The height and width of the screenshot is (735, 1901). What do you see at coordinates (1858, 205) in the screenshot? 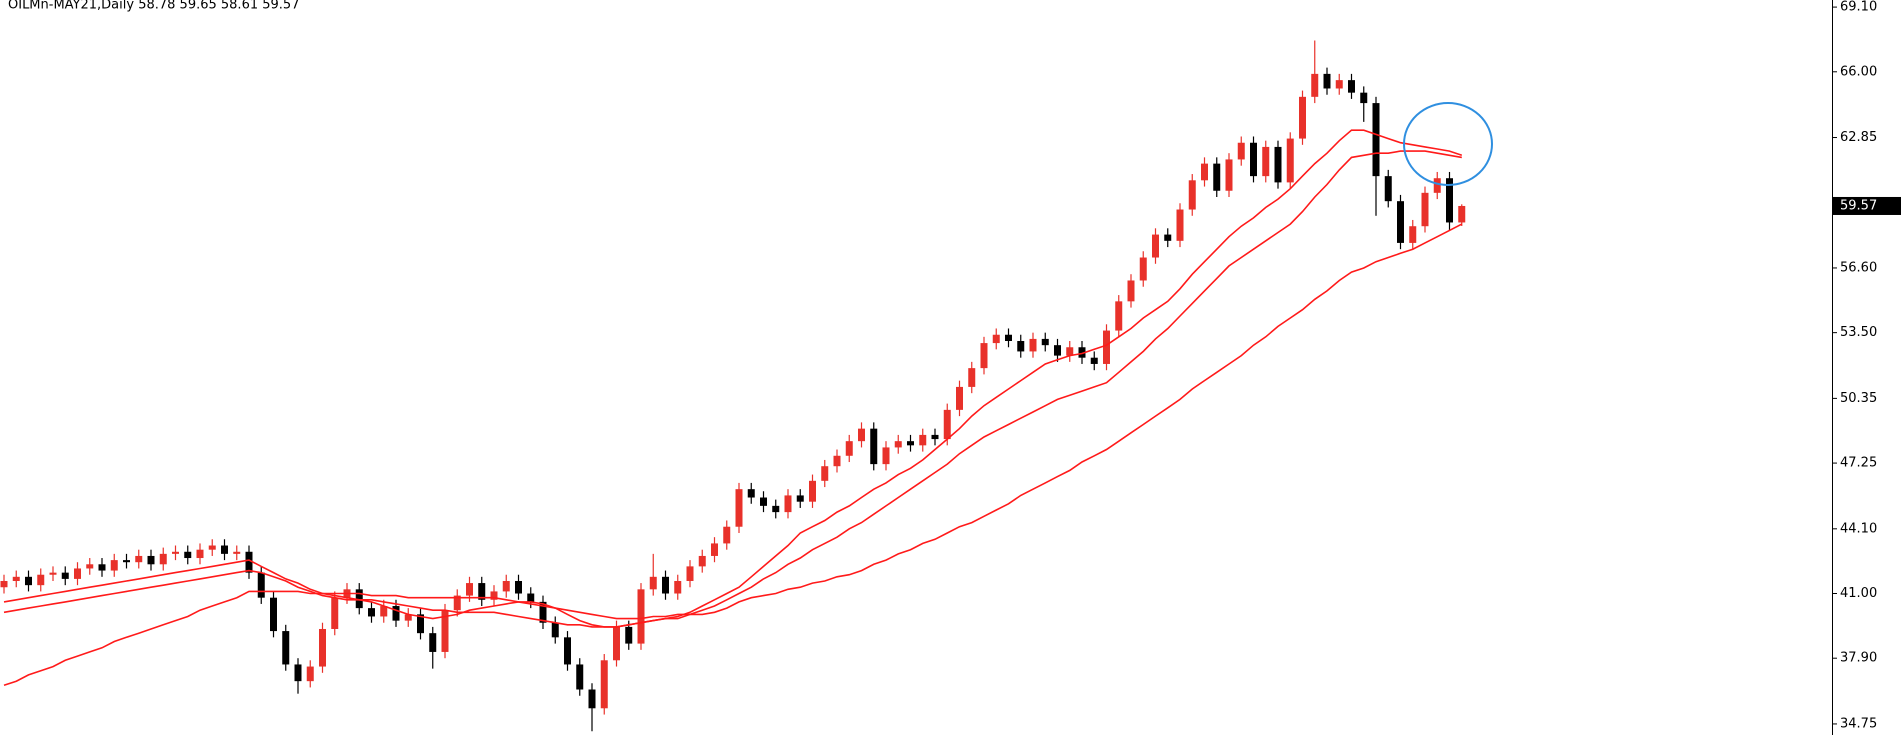
I see `last-price-label: 59.57` at bounding box center [1858, 205].